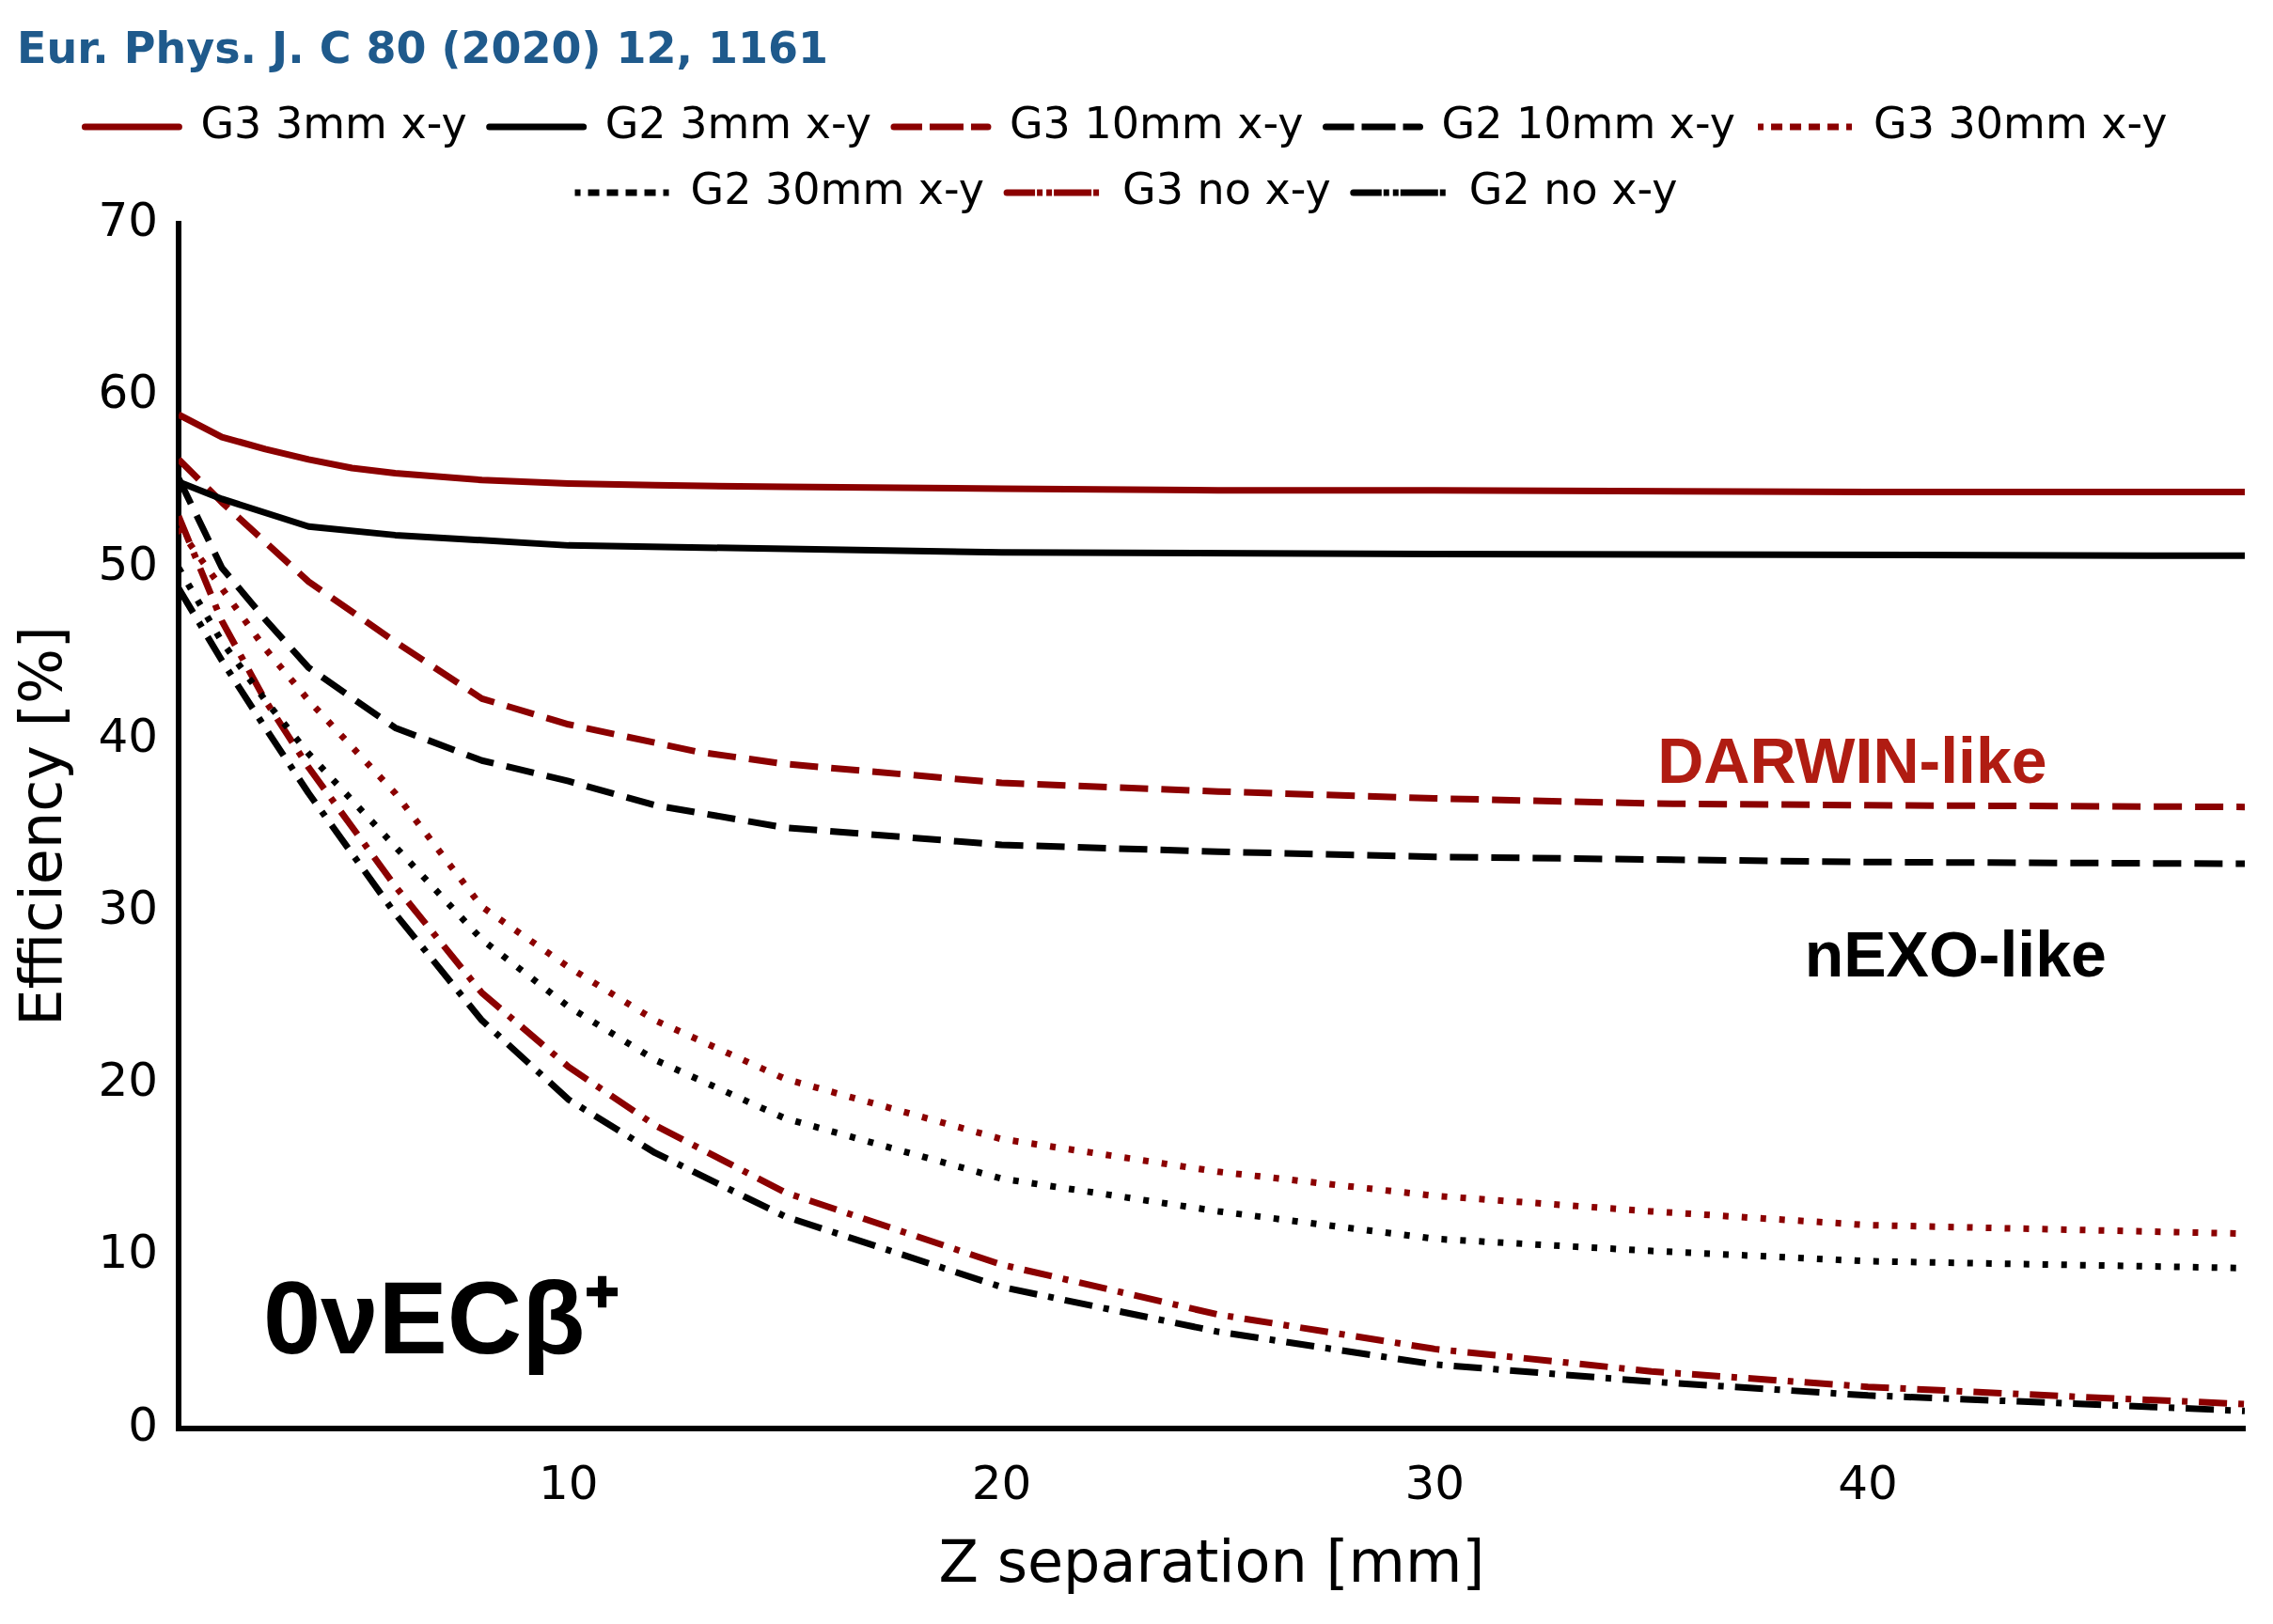  Describe the element at coordinates (1001, 1482) in the screenshot. I see `x-tick-label: 20` at that location.